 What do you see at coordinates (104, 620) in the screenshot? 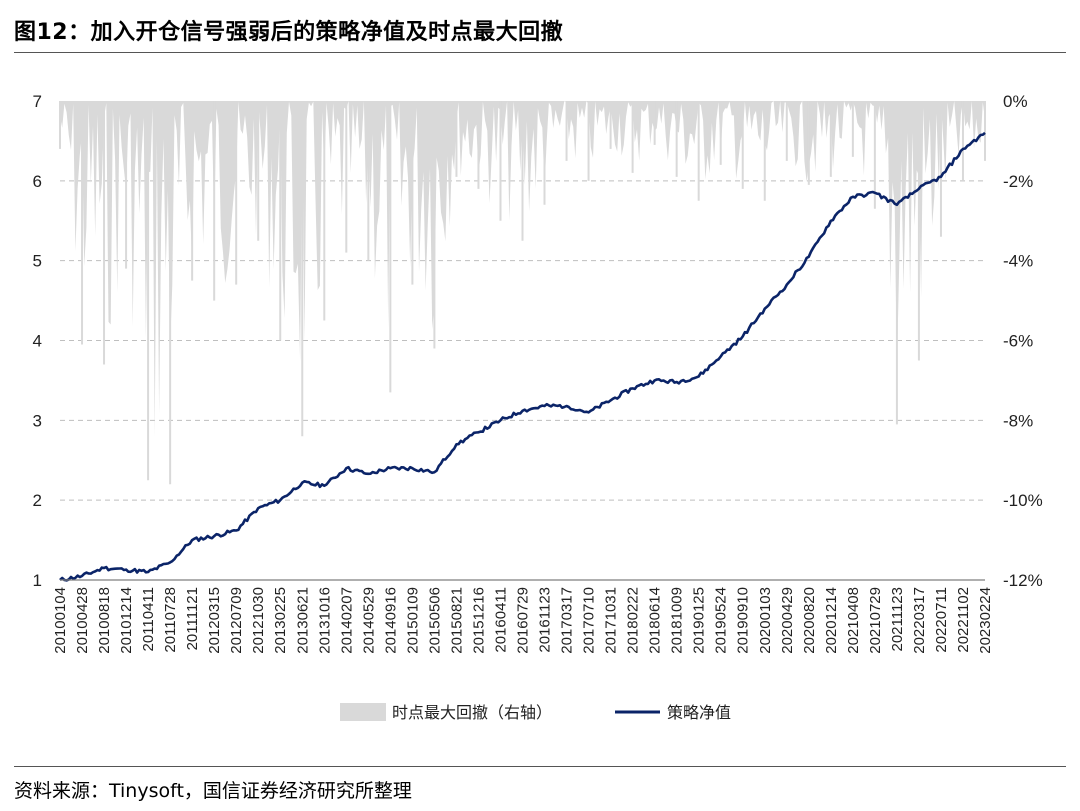
I see `x-tick-label: 20100818` at bounding box center [104, 620].